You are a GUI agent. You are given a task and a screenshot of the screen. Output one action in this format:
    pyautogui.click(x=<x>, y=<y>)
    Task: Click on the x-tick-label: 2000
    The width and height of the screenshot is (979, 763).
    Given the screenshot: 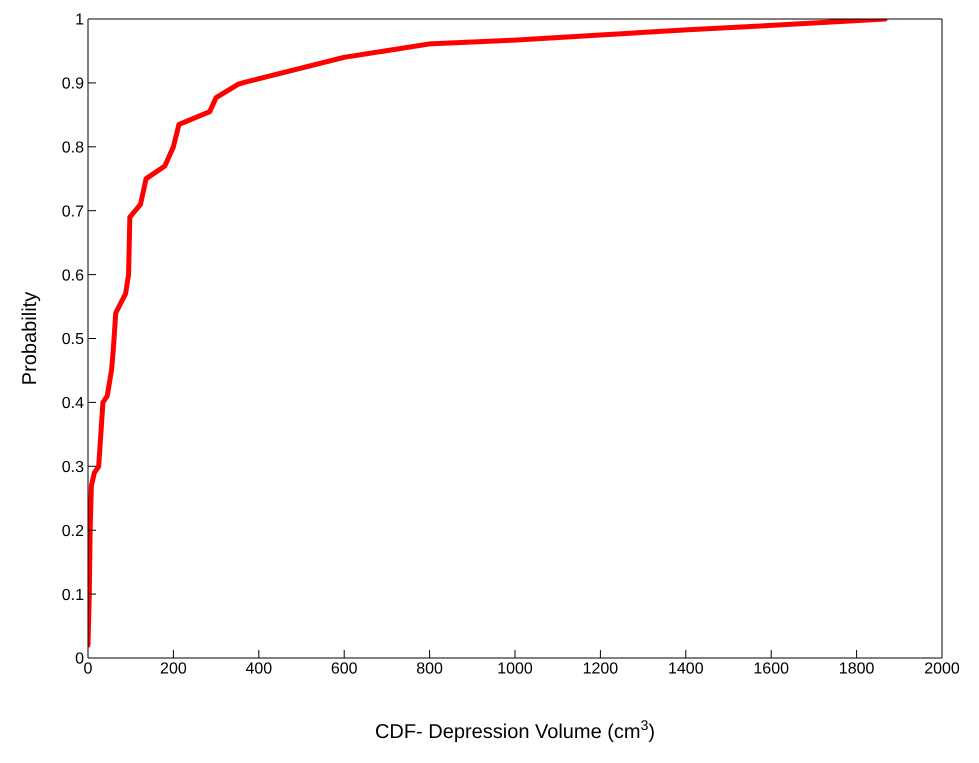 What is the action you would take?
    pyautogui.click(x=942, y=669)
    